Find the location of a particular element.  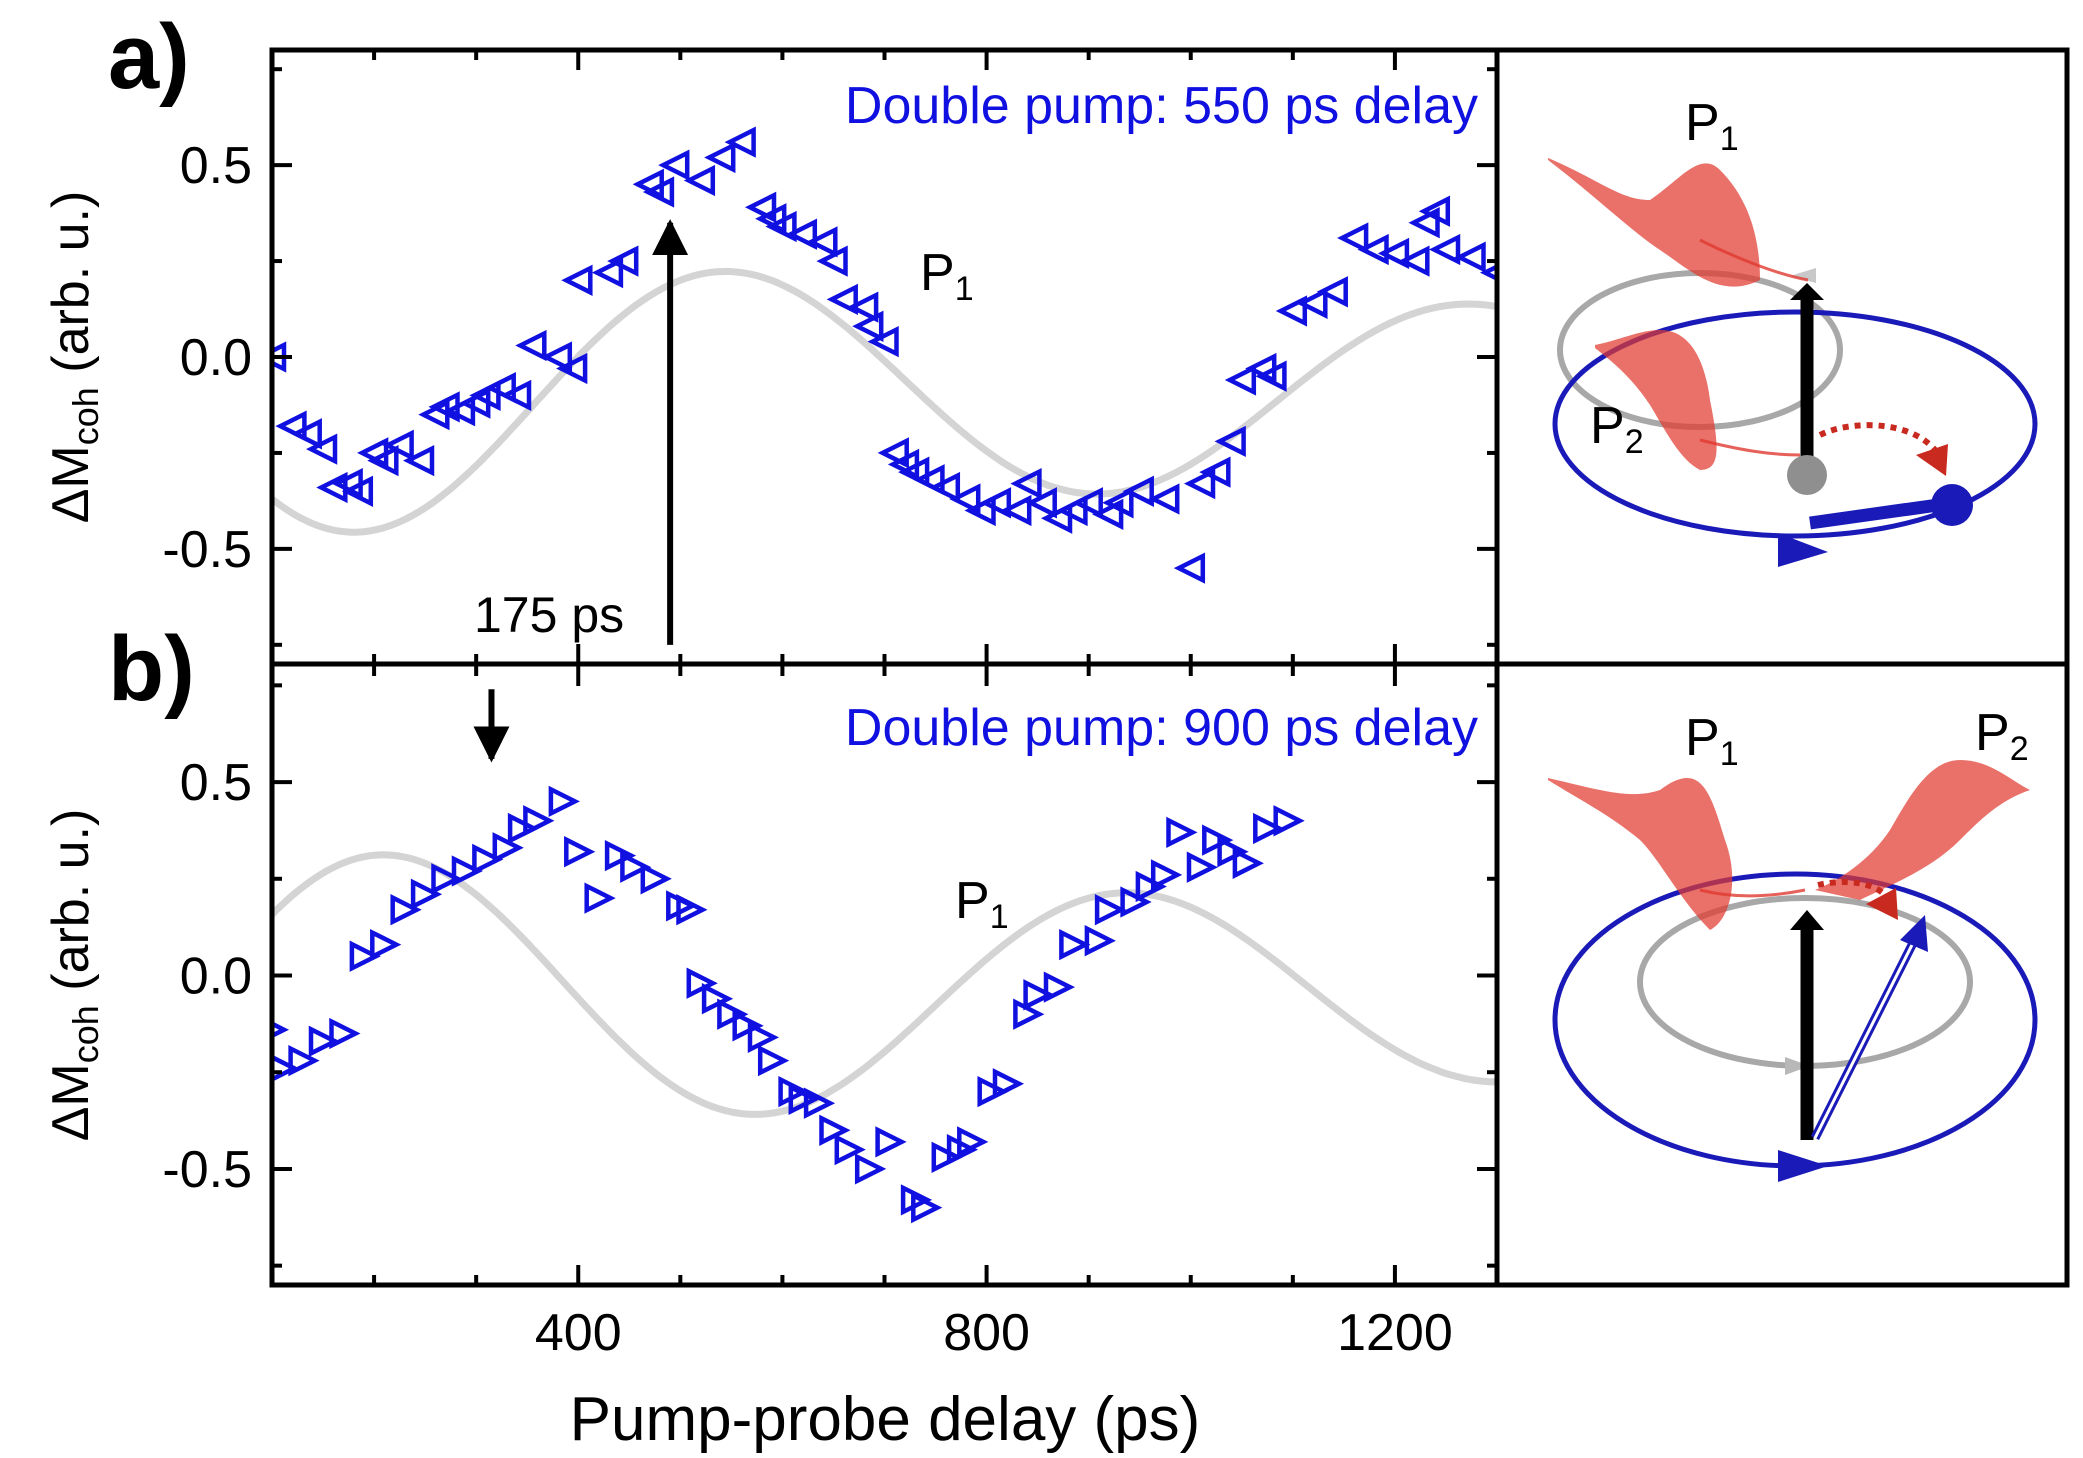

inset-a-pulse-p1-icon is located at coordinates (1654, 222).